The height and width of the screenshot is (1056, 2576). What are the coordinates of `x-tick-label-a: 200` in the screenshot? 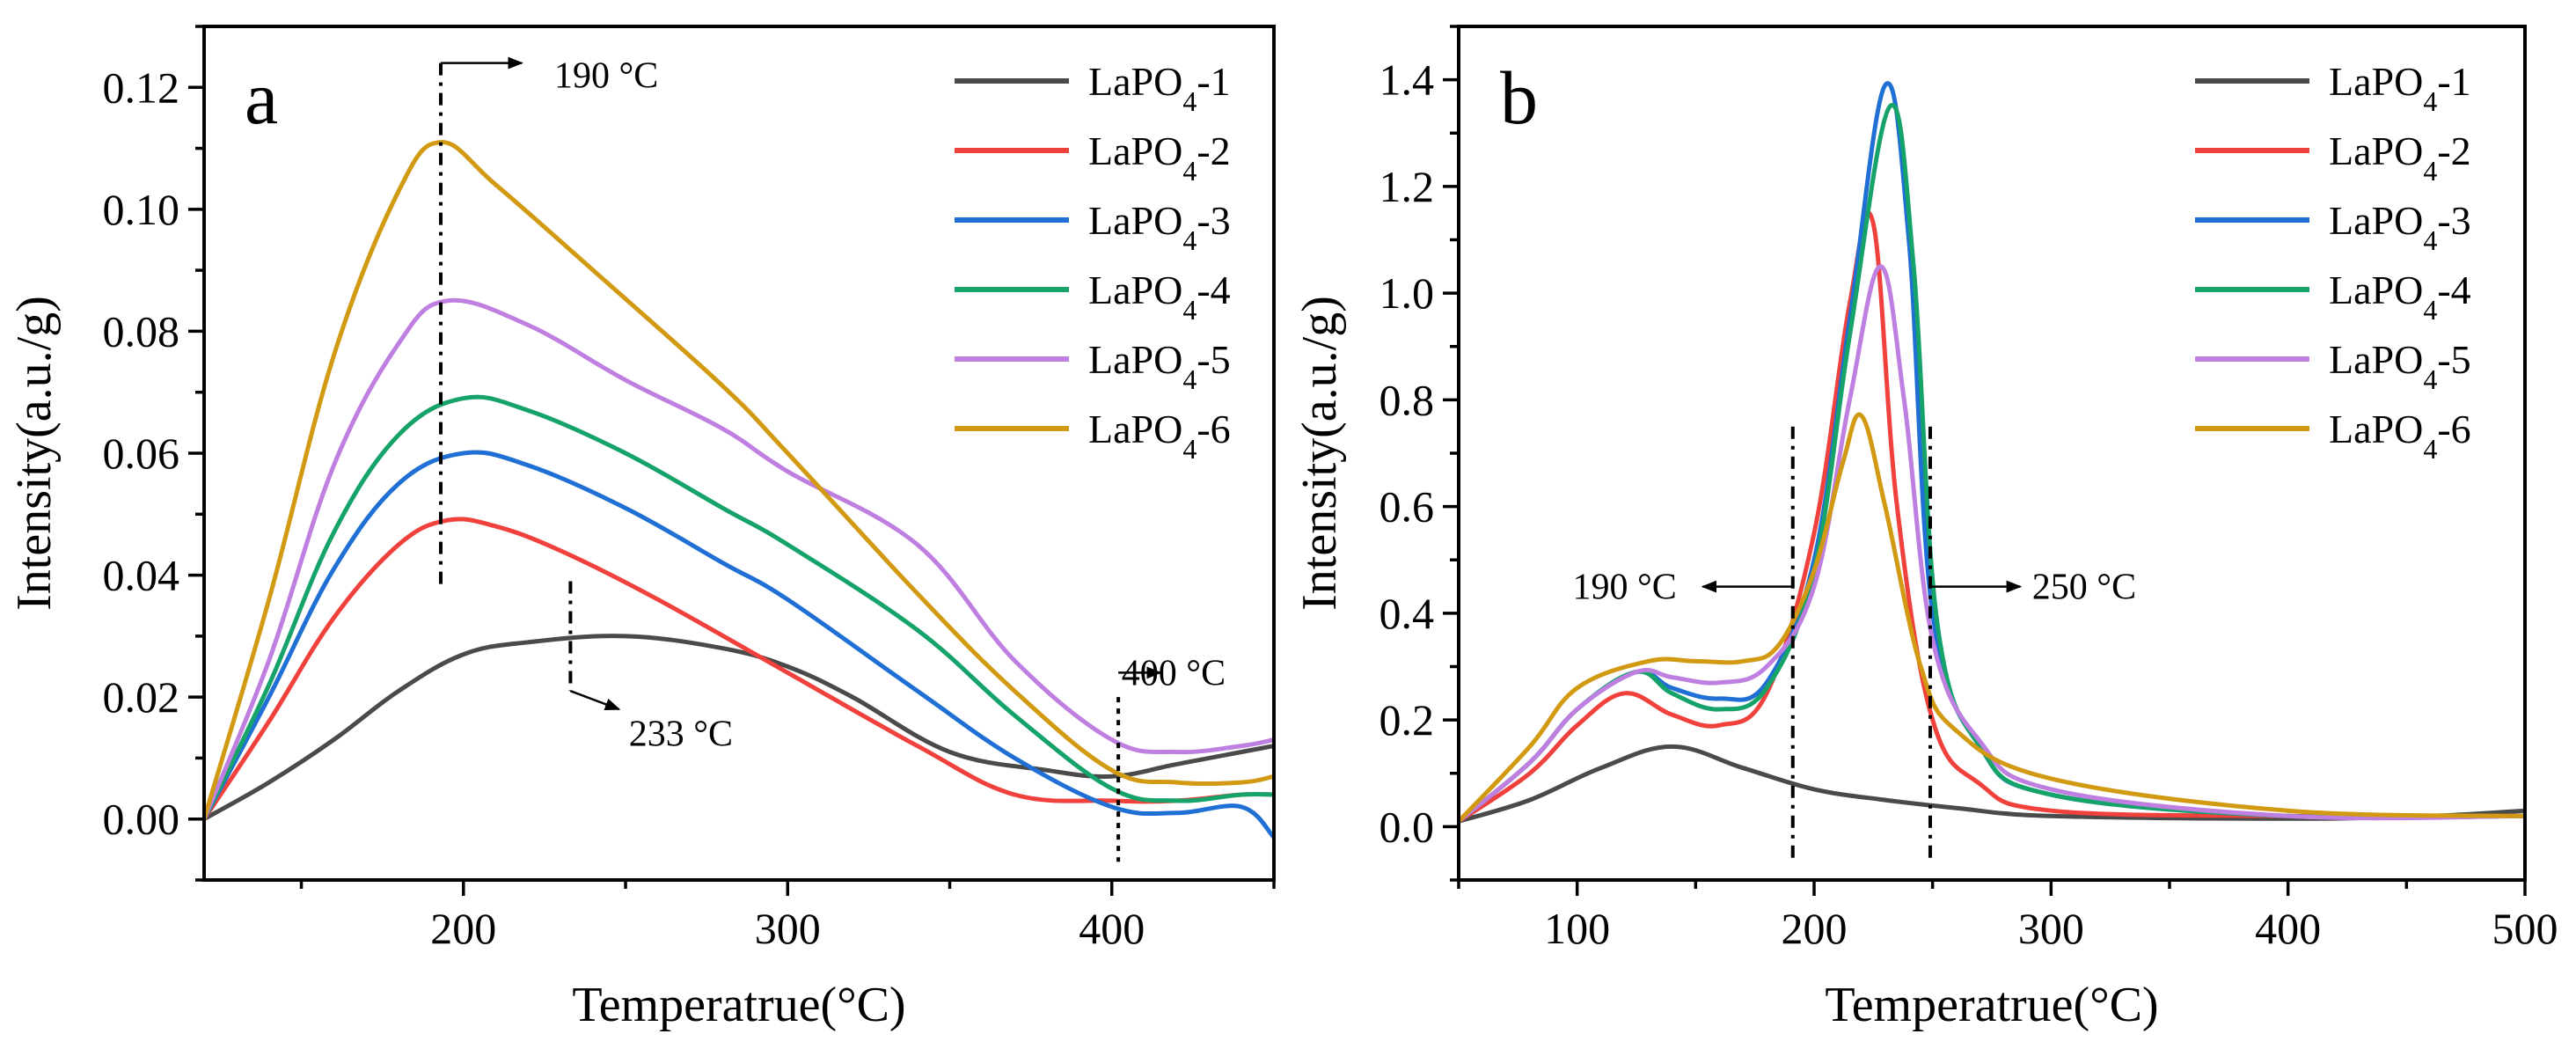 It's located at (463, 929).